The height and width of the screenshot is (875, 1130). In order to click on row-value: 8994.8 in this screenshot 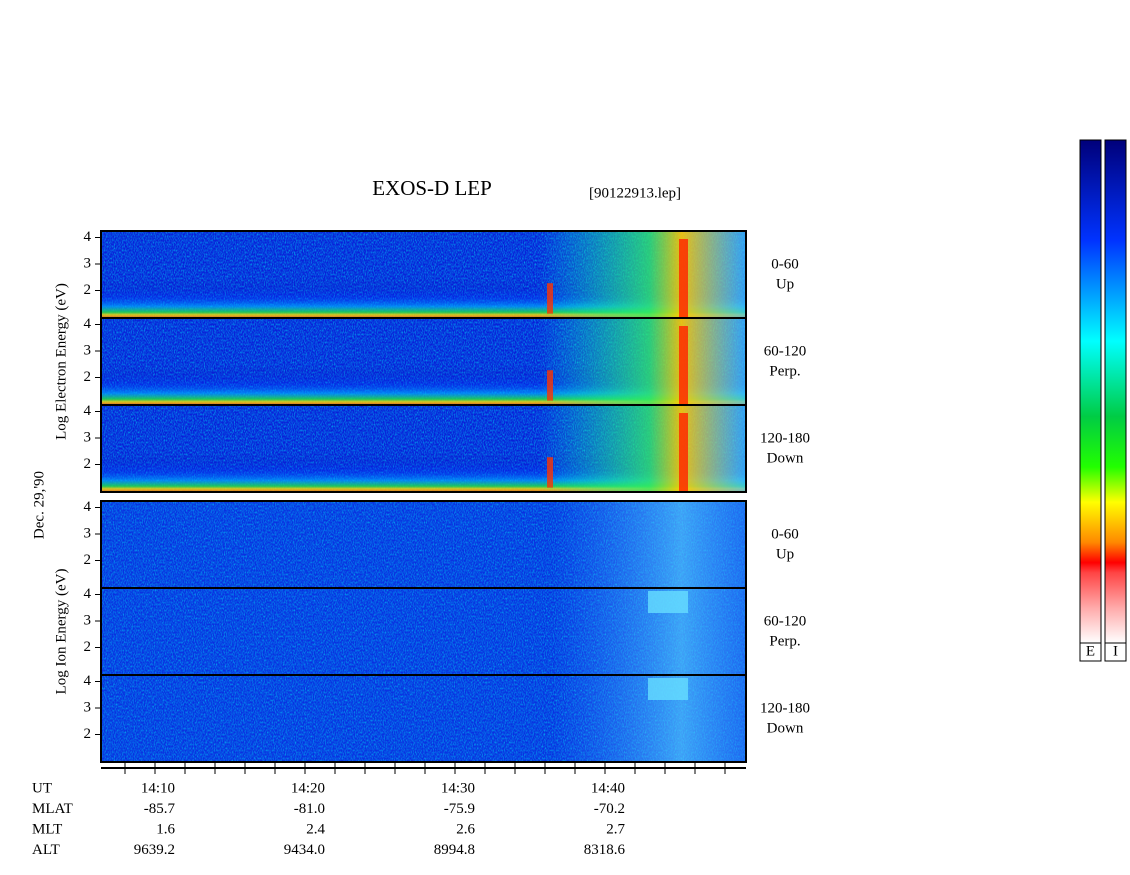, I will do `click(454, 850)`.